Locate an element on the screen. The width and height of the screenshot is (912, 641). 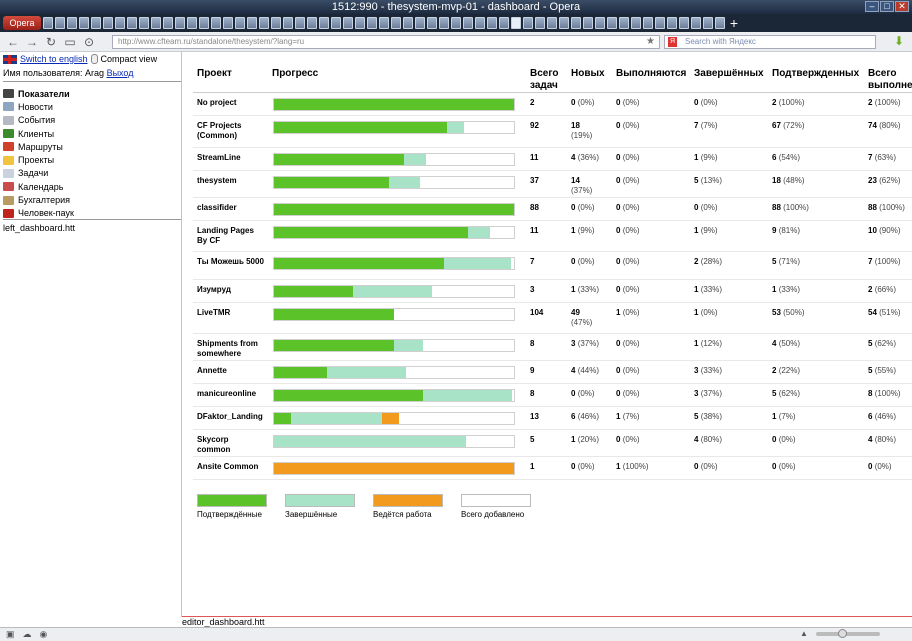
panel-toggle-icon: ▣ is located at coordinates (10, 634).